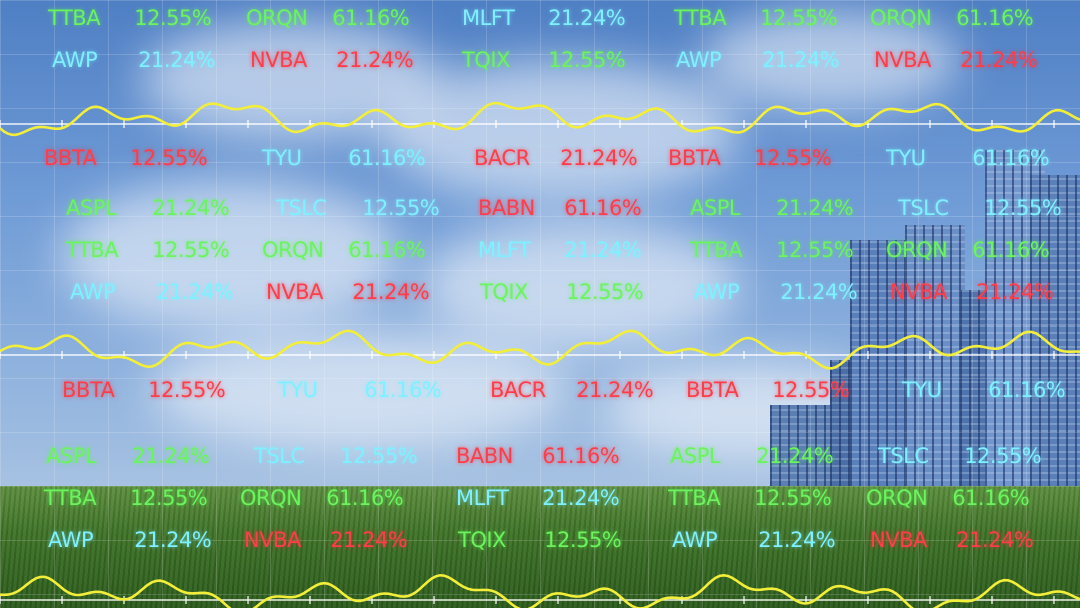 Image resolution: width=1080 pixels, height=608 pixels. Describe the element at coordinates (484, 456) in the screenshot. I see `ticker-symbol: BABN` at that location.